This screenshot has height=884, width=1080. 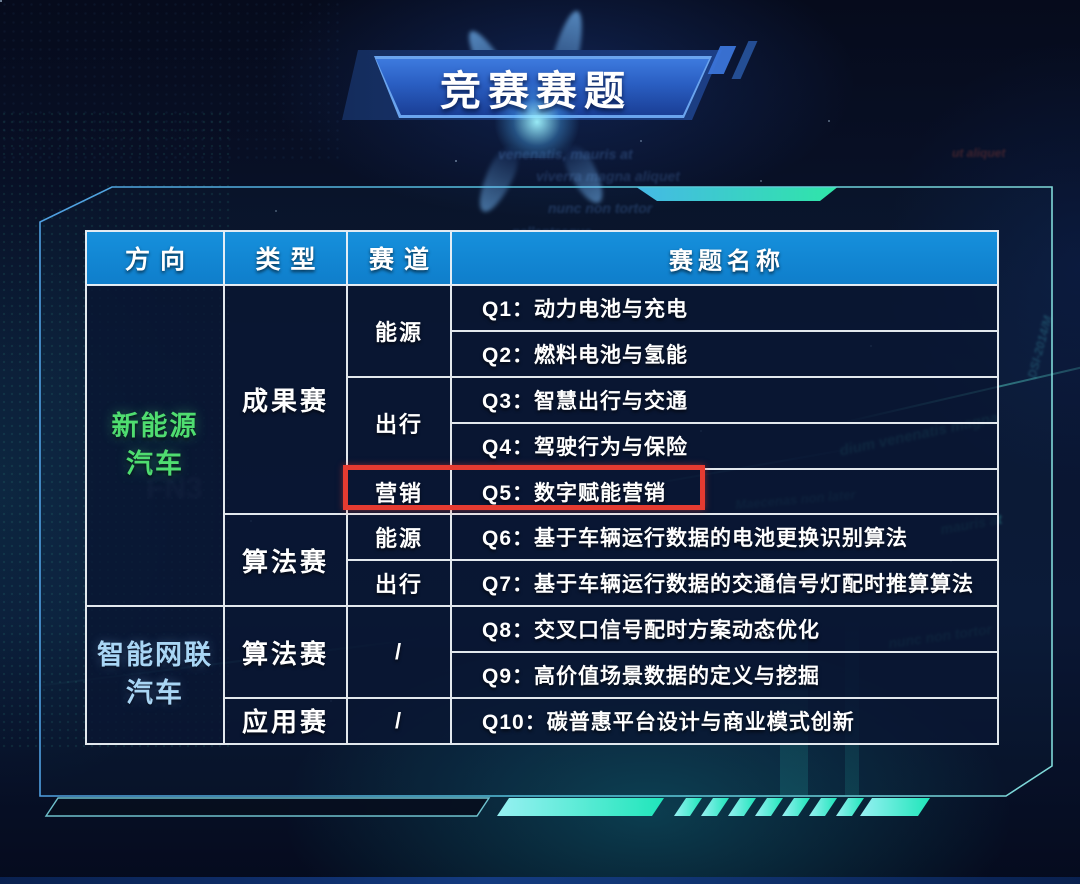 What do you see at coordinates (155, 258) in the screenshot?
I see `header-direction: 方向` at bounding box center [155, 258].